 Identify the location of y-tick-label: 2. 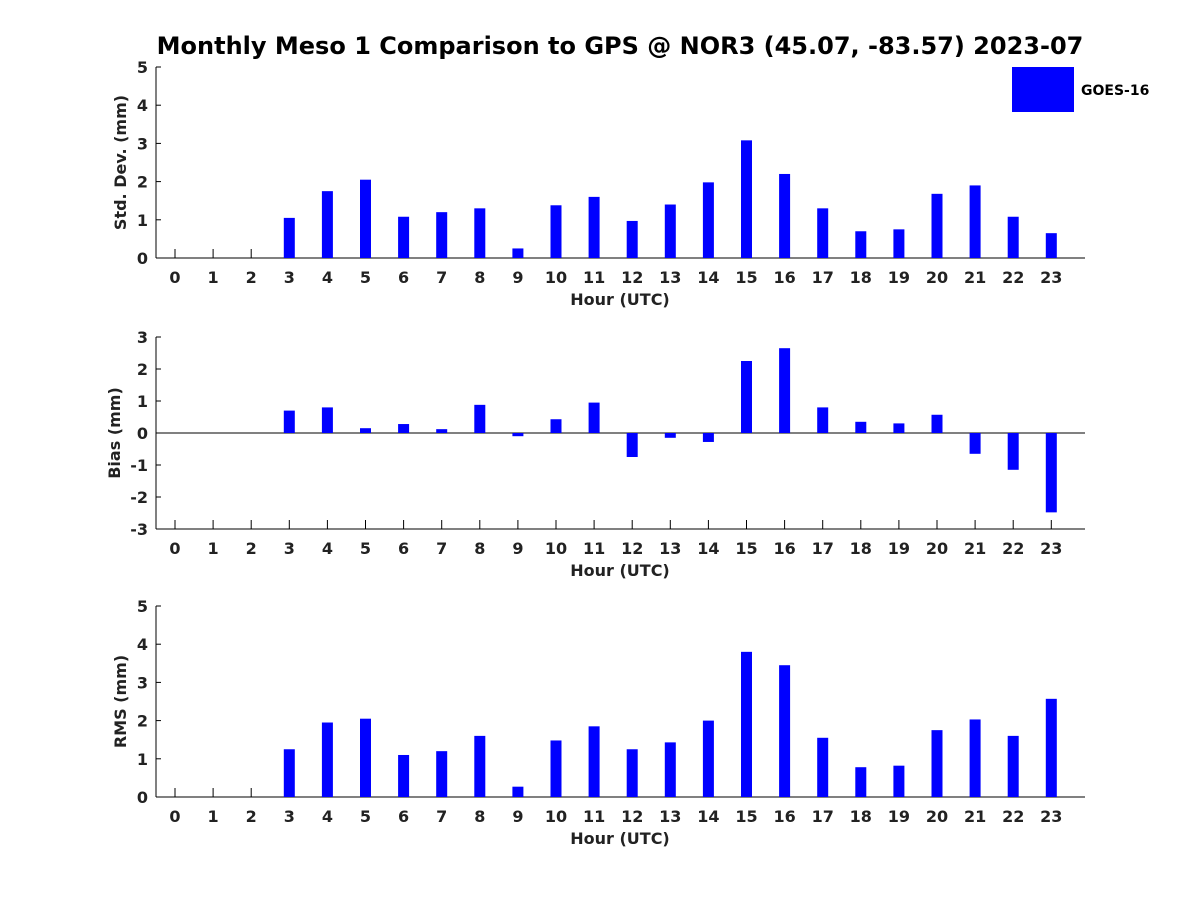
(142, 721).